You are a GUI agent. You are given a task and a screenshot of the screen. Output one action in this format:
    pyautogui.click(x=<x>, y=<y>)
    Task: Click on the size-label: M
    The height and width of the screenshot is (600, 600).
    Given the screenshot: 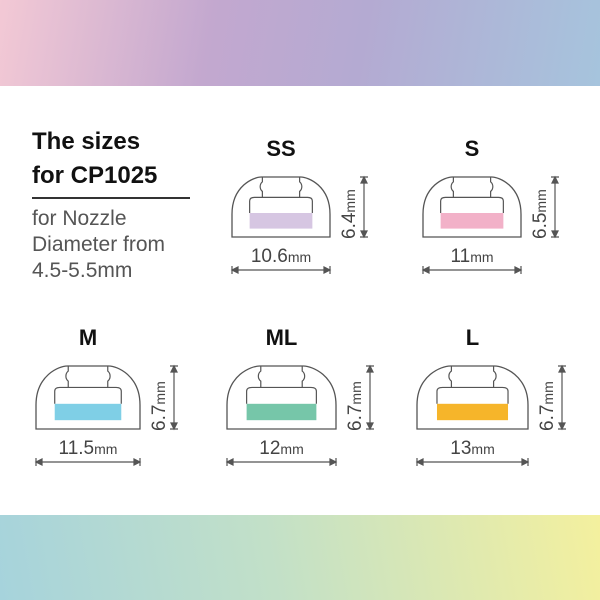 What is the action you would take?
    pyautogui.click(x=88, y=337)
    